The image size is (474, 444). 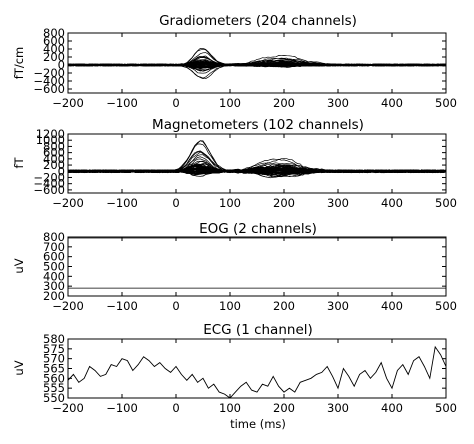 What do you see at coordinates (54, 349) in the screenshot?
I see `y-tick-label: 575` at bounding box center [54, 349].